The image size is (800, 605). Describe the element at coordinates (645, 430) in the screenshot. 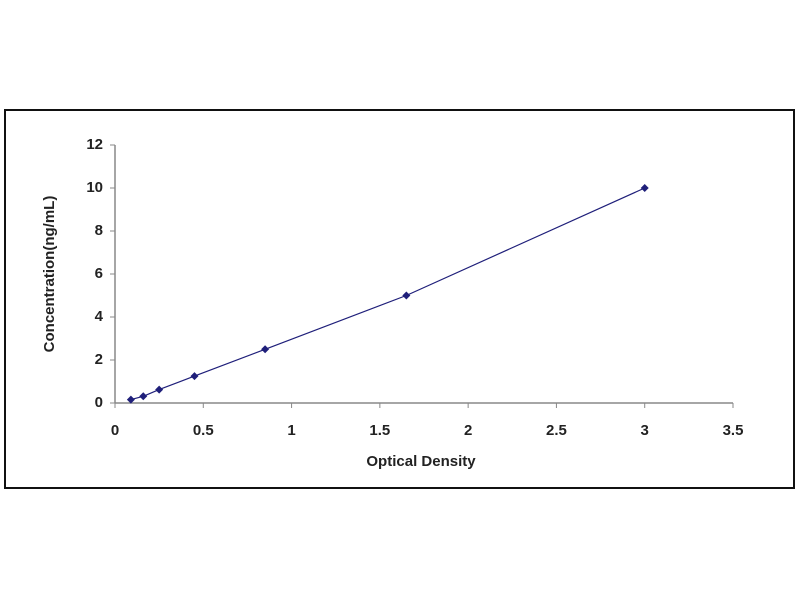

I see `x-tick-label: 3` at that location.